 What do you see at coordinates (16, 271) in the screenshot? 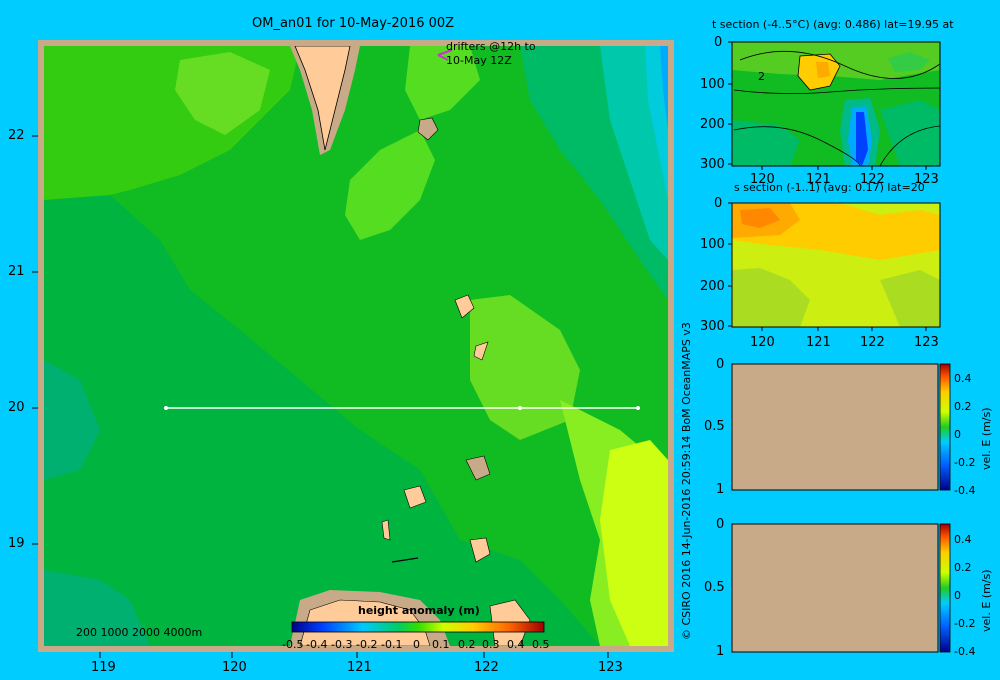
I see `map-y-tick: 21` at bounding box center [16, 271].